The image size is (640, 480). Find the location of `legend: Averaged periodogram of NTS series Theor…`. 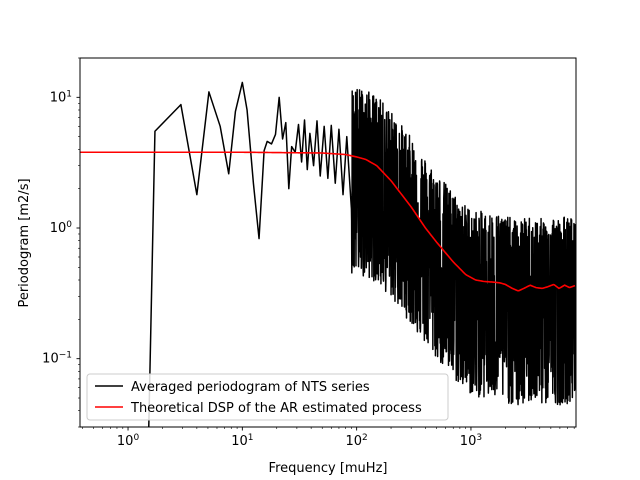

legend: Averaged periodogram of NTS series Theor… is located at coordinates (267, 397).